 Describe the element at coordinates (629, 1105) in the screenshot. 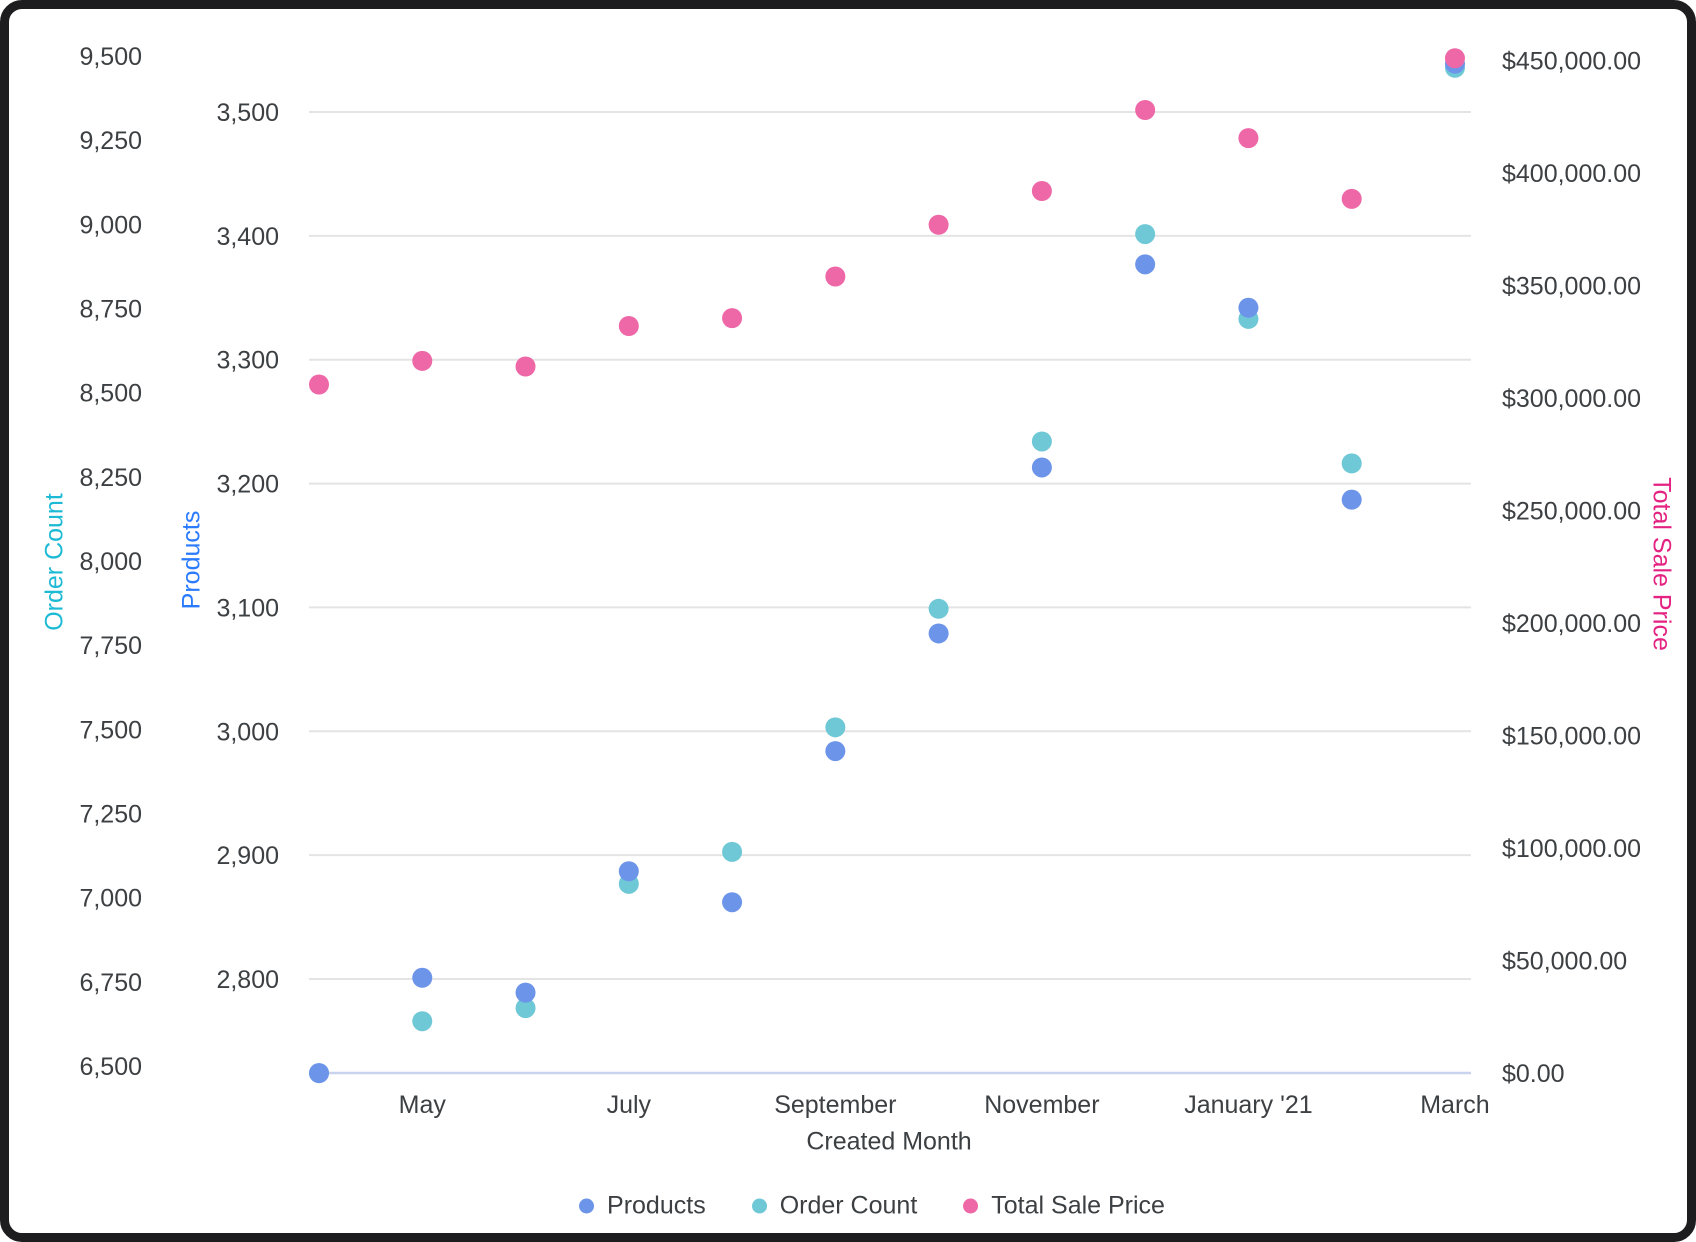

I see `tick-label-month: July` at that location.